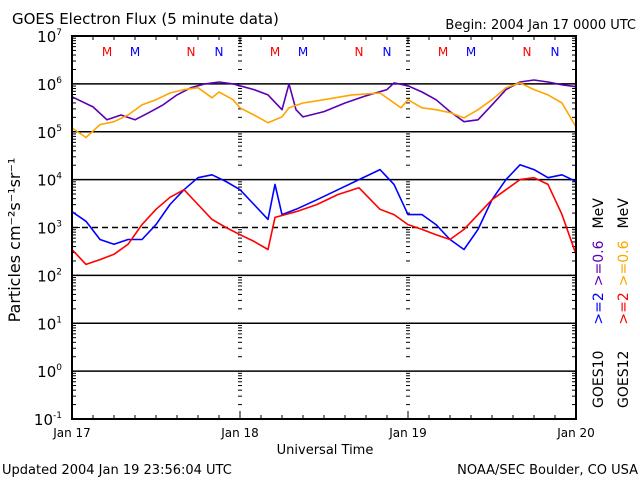  I want to click on x-axis-label: Universal Time, so click(325, 450).